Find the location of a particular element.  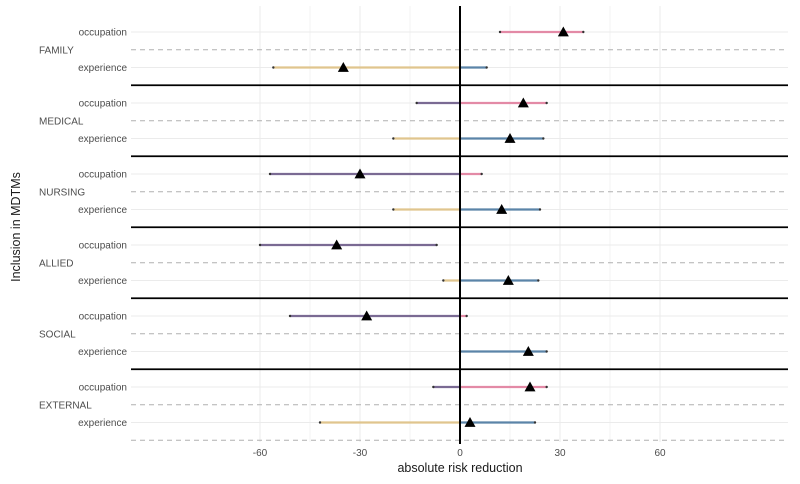

group-label: ALLIED is located at coordinates (56, 263).